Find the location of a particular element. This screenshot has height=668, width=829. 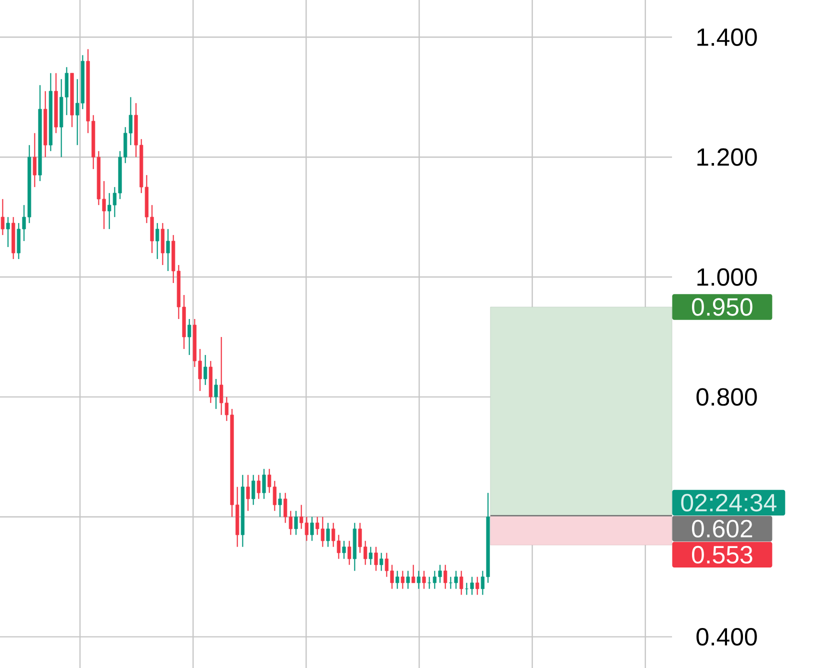

ref-line-label: 0.602 is located at coordinates (722, 529).